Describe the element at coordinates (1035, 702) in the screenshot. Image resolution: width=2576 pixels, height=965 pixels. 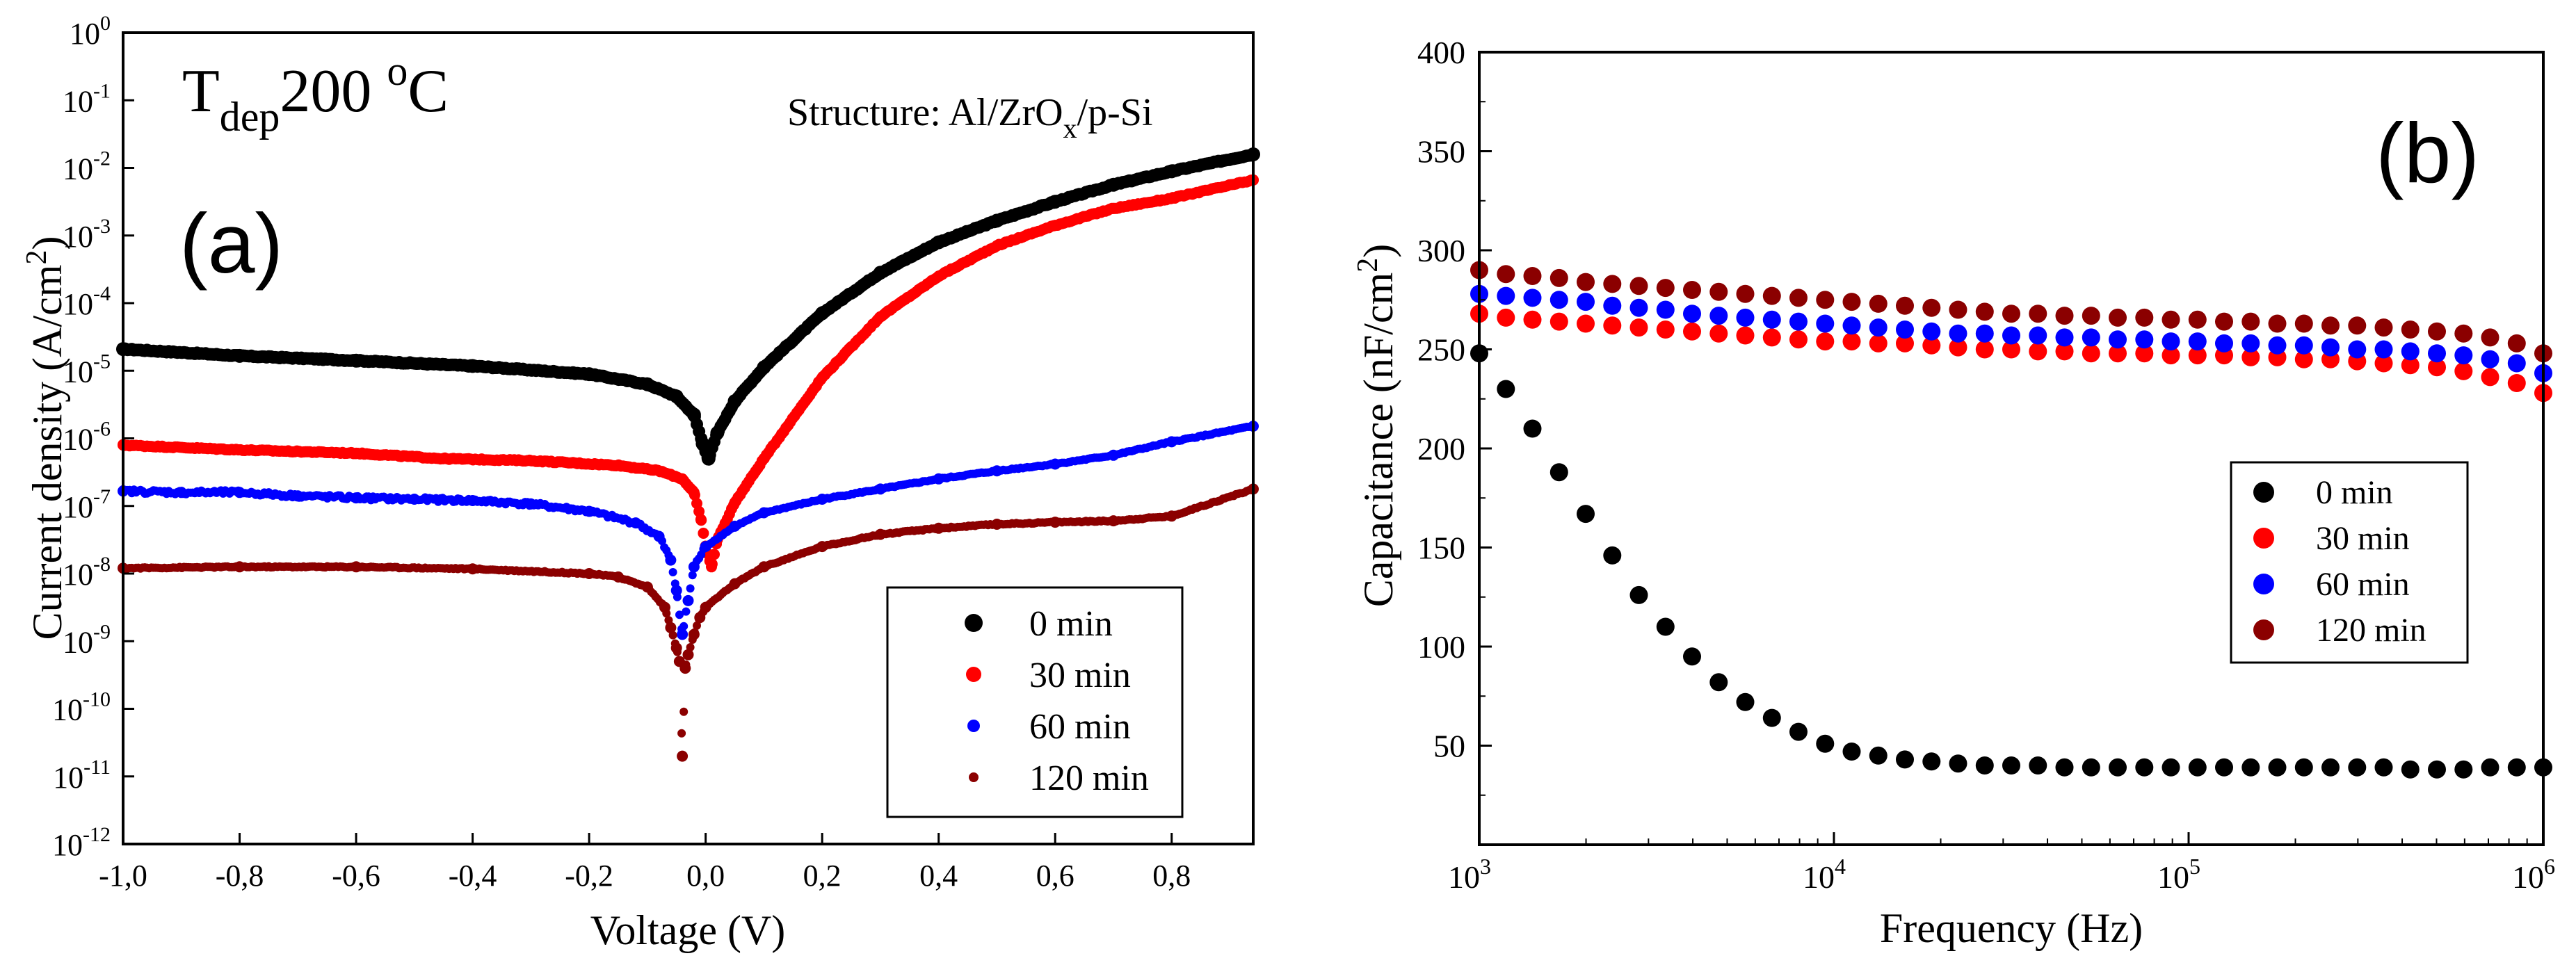
I see `panel-a-legend-box` at that location.